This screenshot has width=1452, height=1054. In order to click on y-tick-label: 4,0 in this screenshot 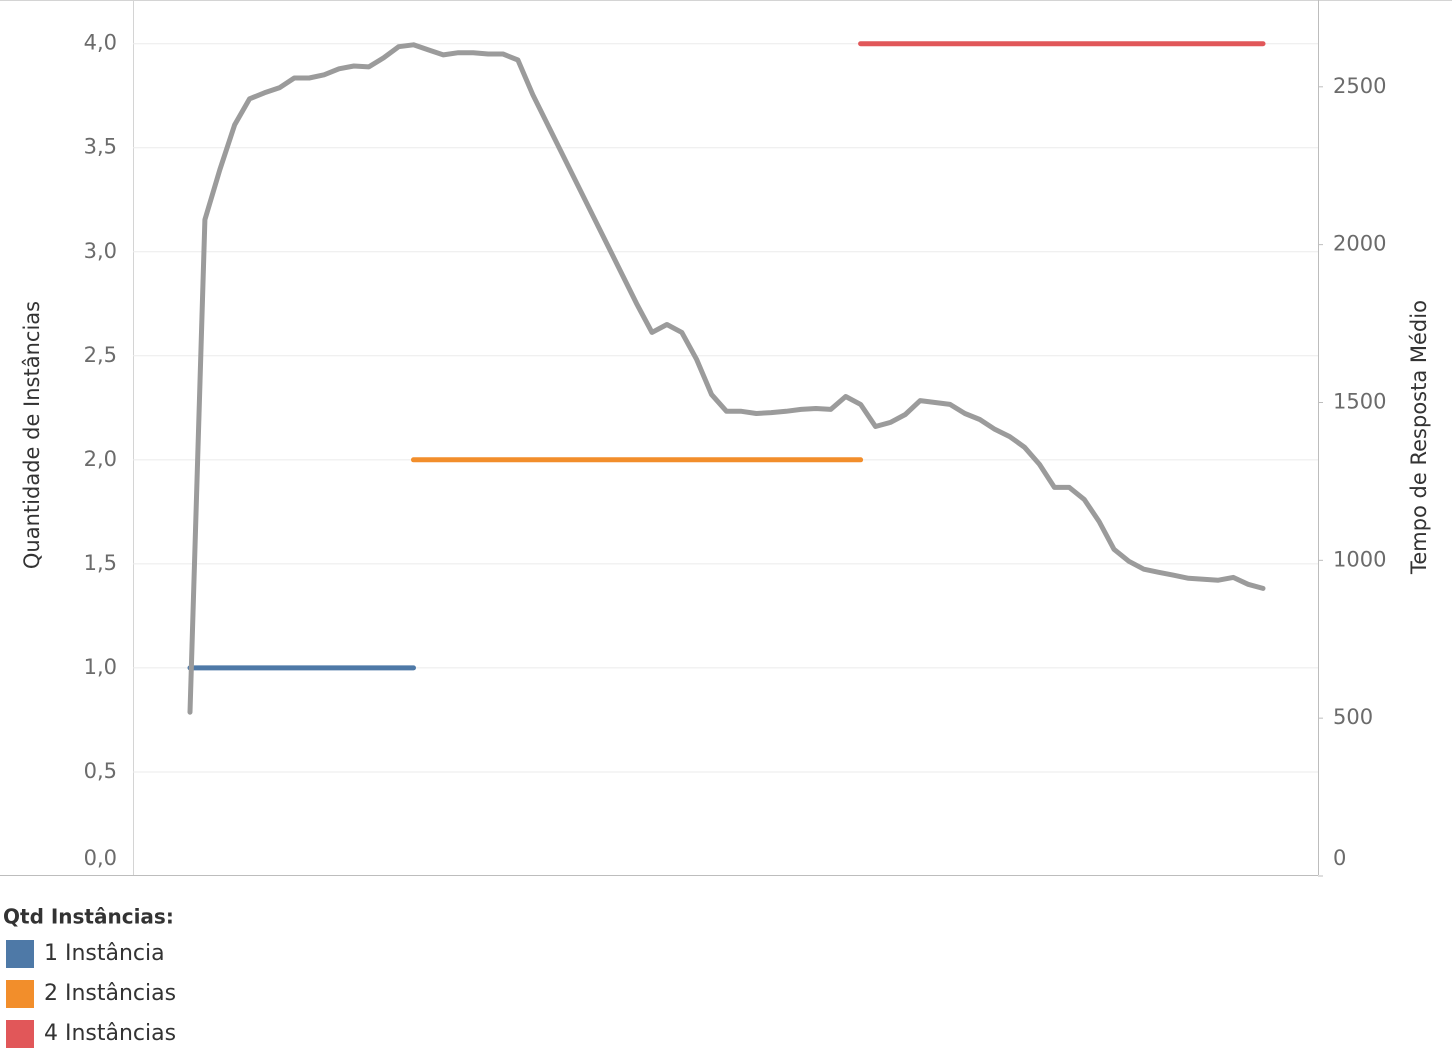, I will do `click(100, 43)`.